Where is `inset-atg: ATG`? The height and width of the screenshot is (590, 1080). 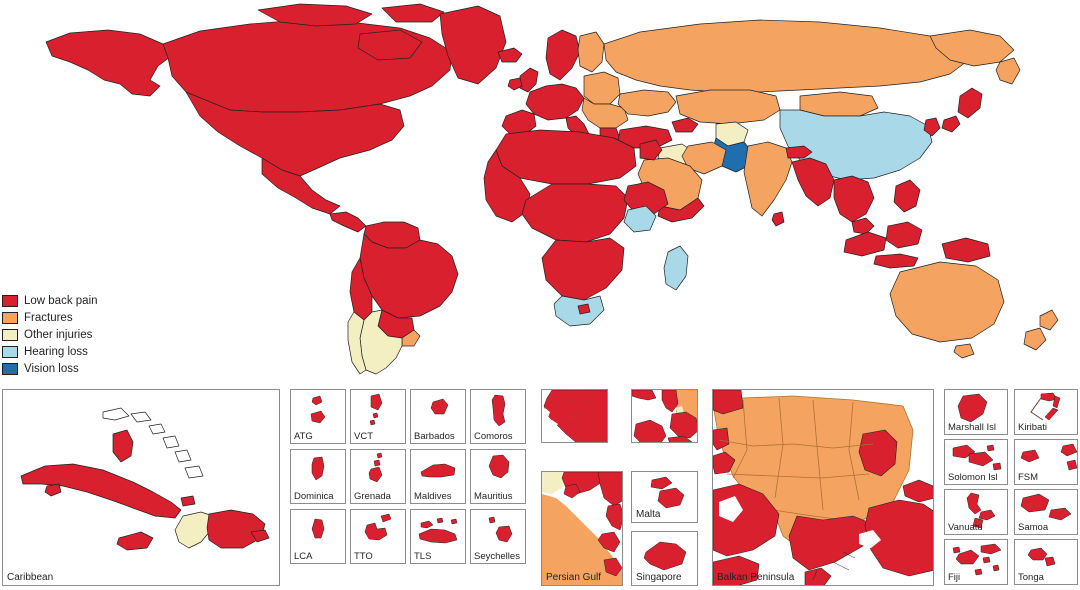 inset-atg: ATG is located at coordinates (318, 416).